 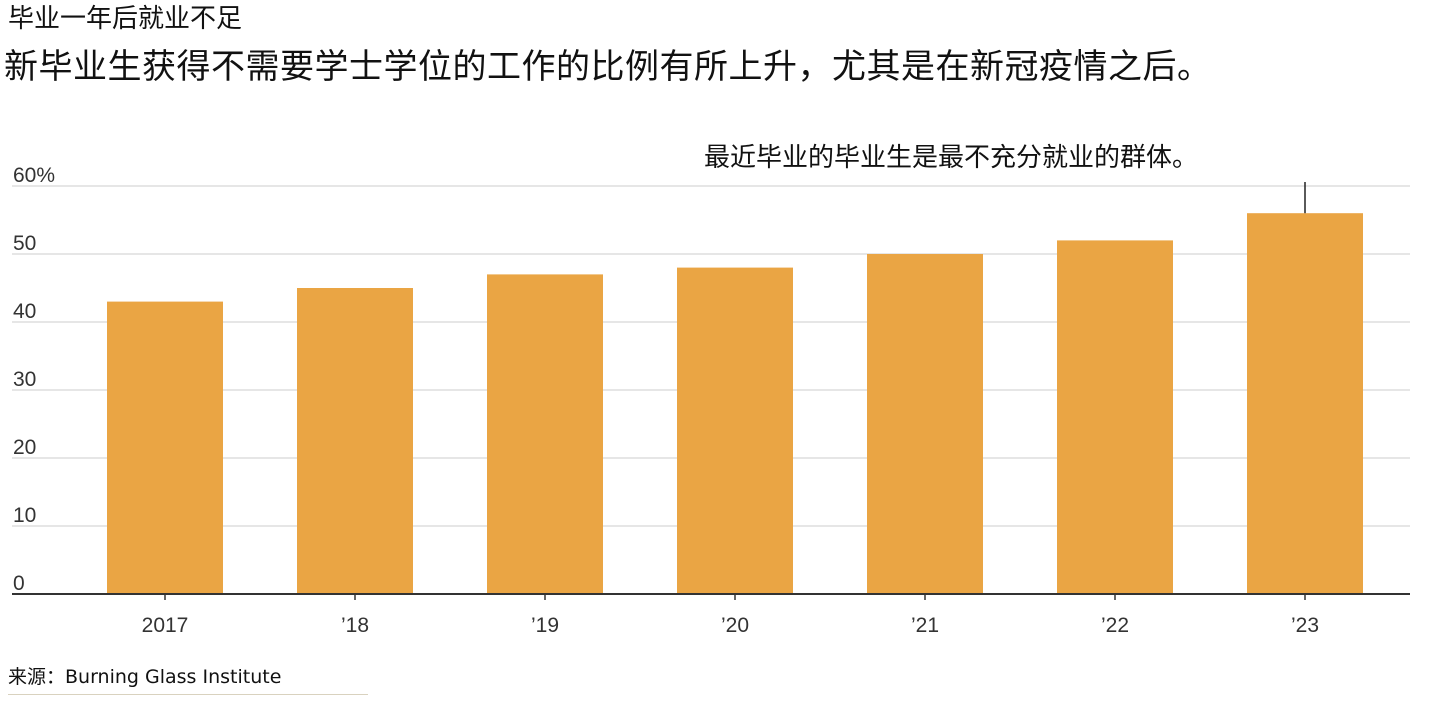 I want to click on y-axis-ticks: 0 10 20 30 40 50 60%, so click(x=34, y=379).